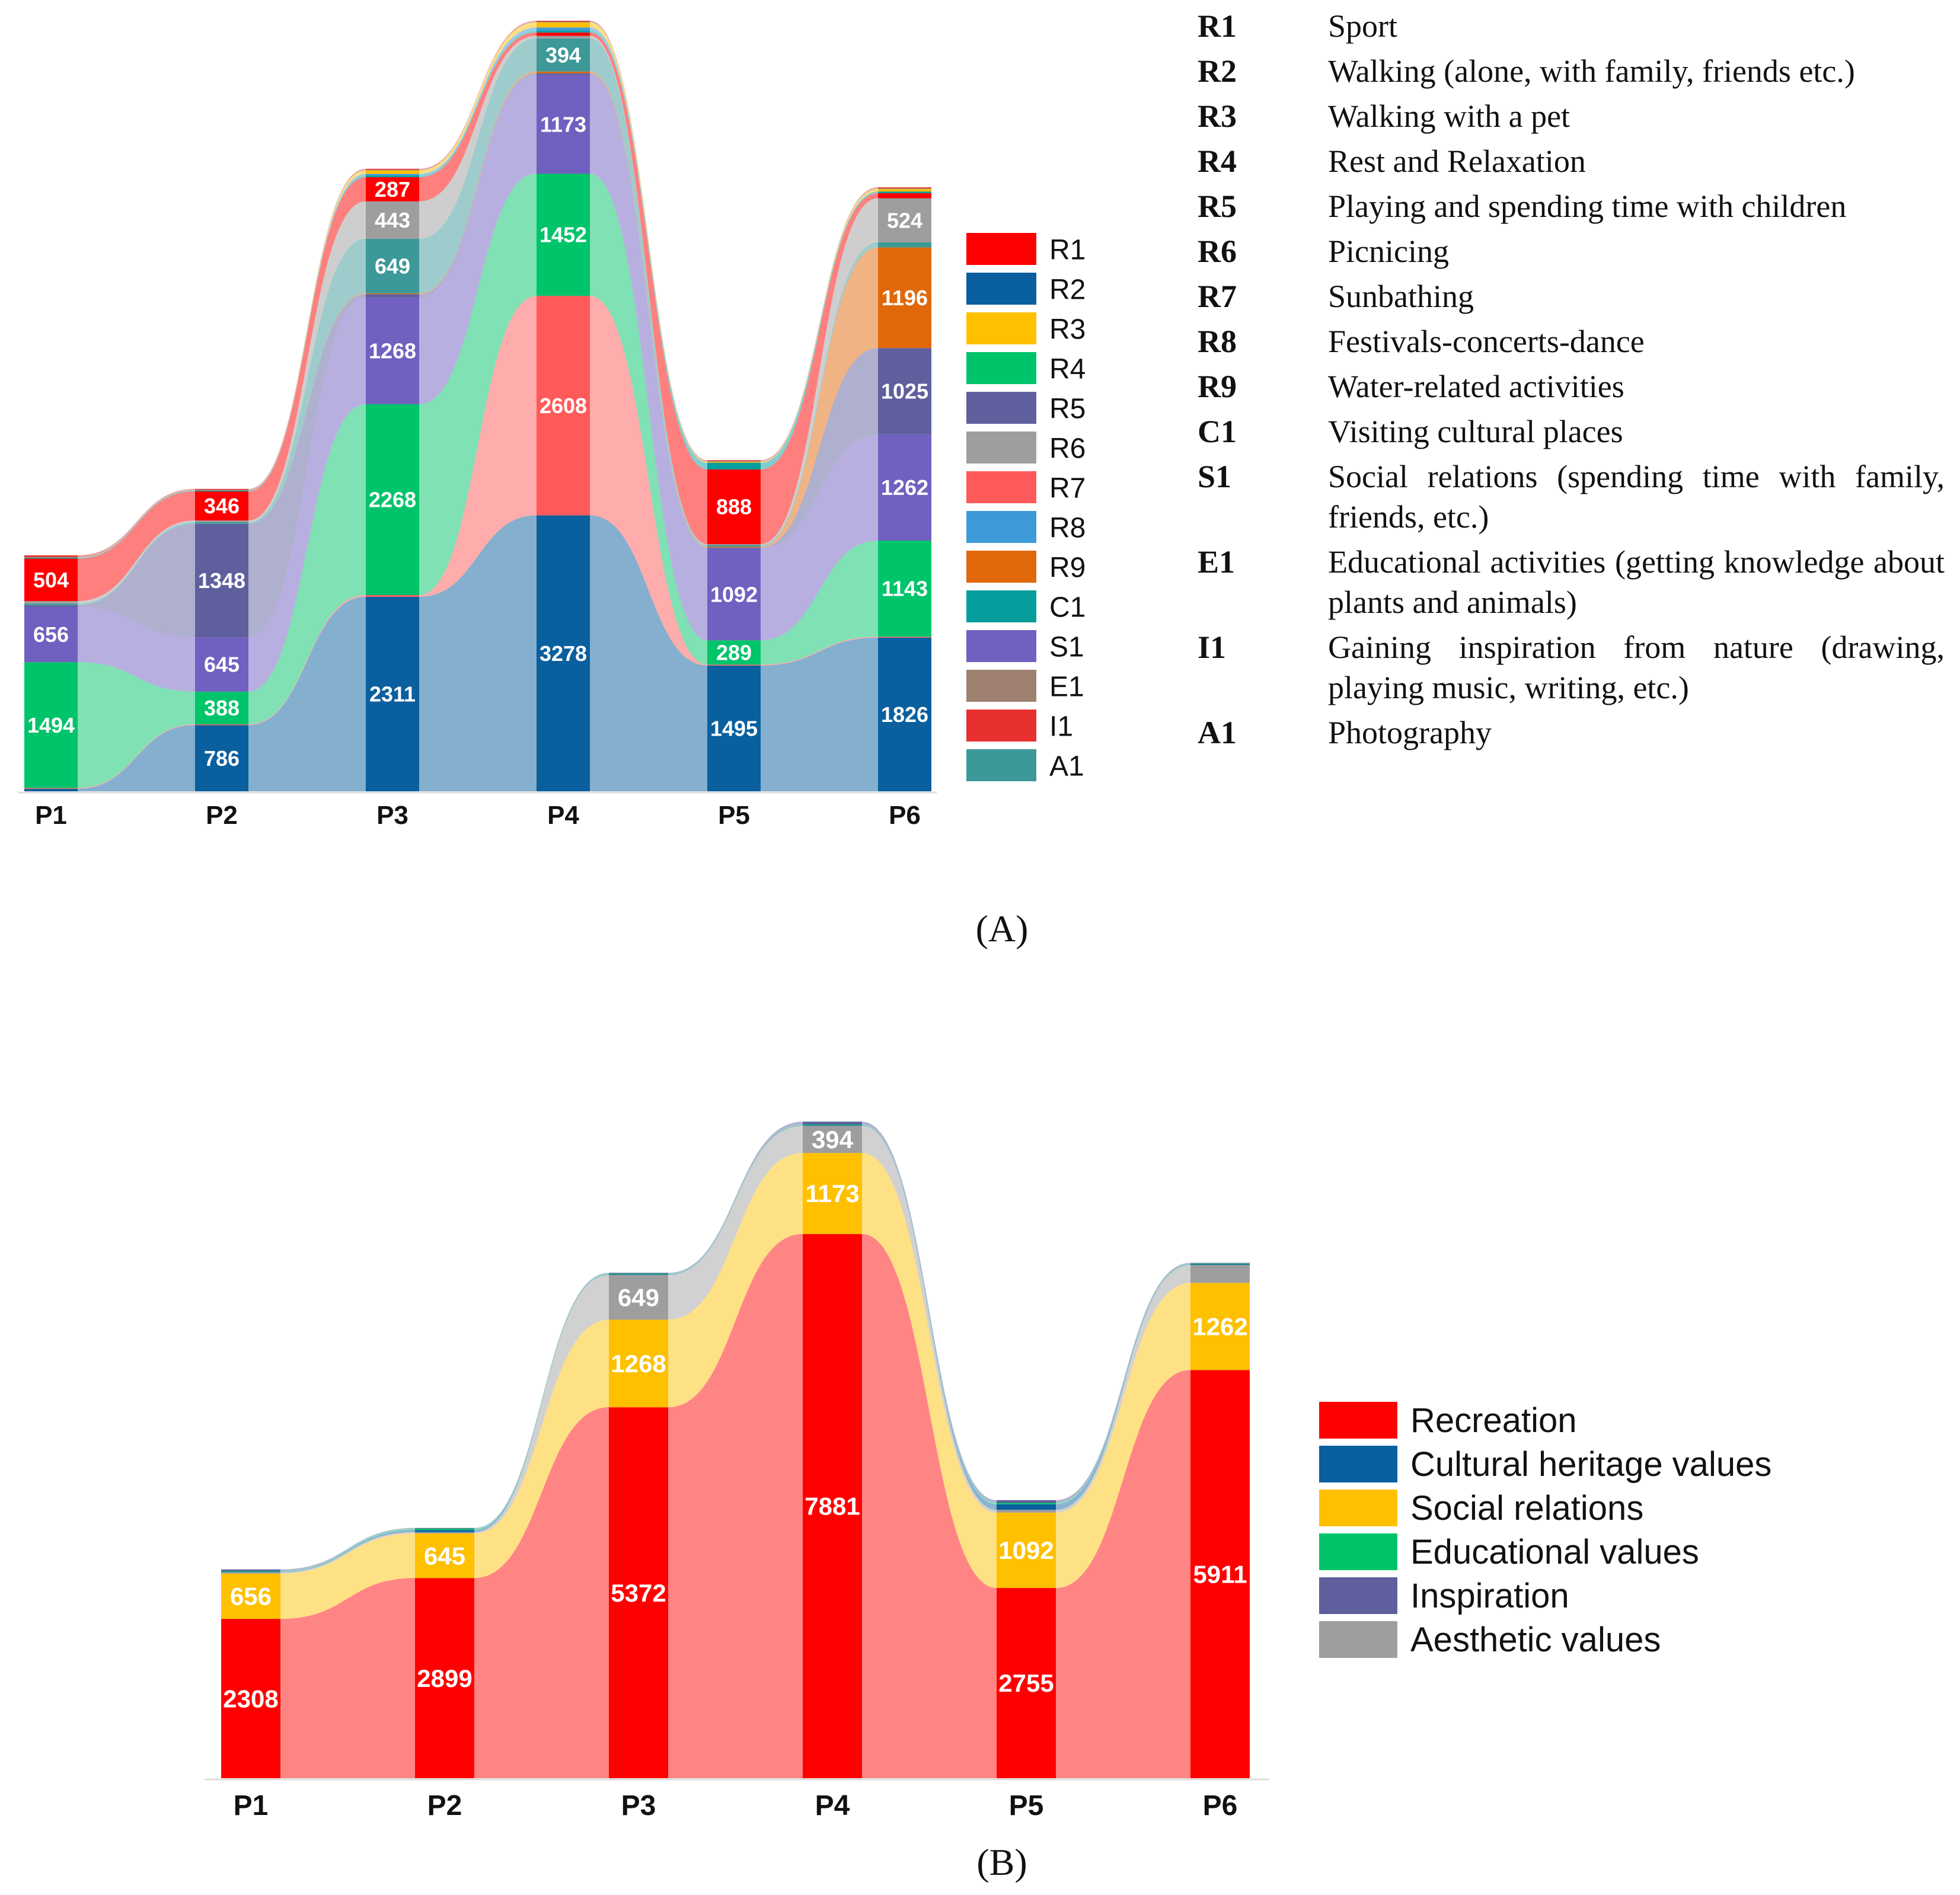 The height and width of the screenshot is (1895, 1960). What do you see at coordinates (1217, 161) in the screenshot?
I see `definition-code: R4` at bounding box center [1217, 161].